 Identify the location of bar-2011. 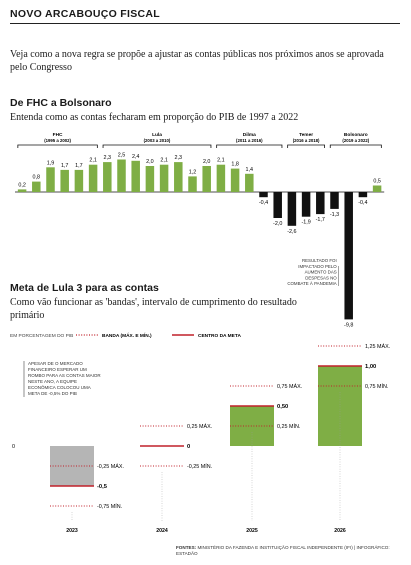
(221, 178).